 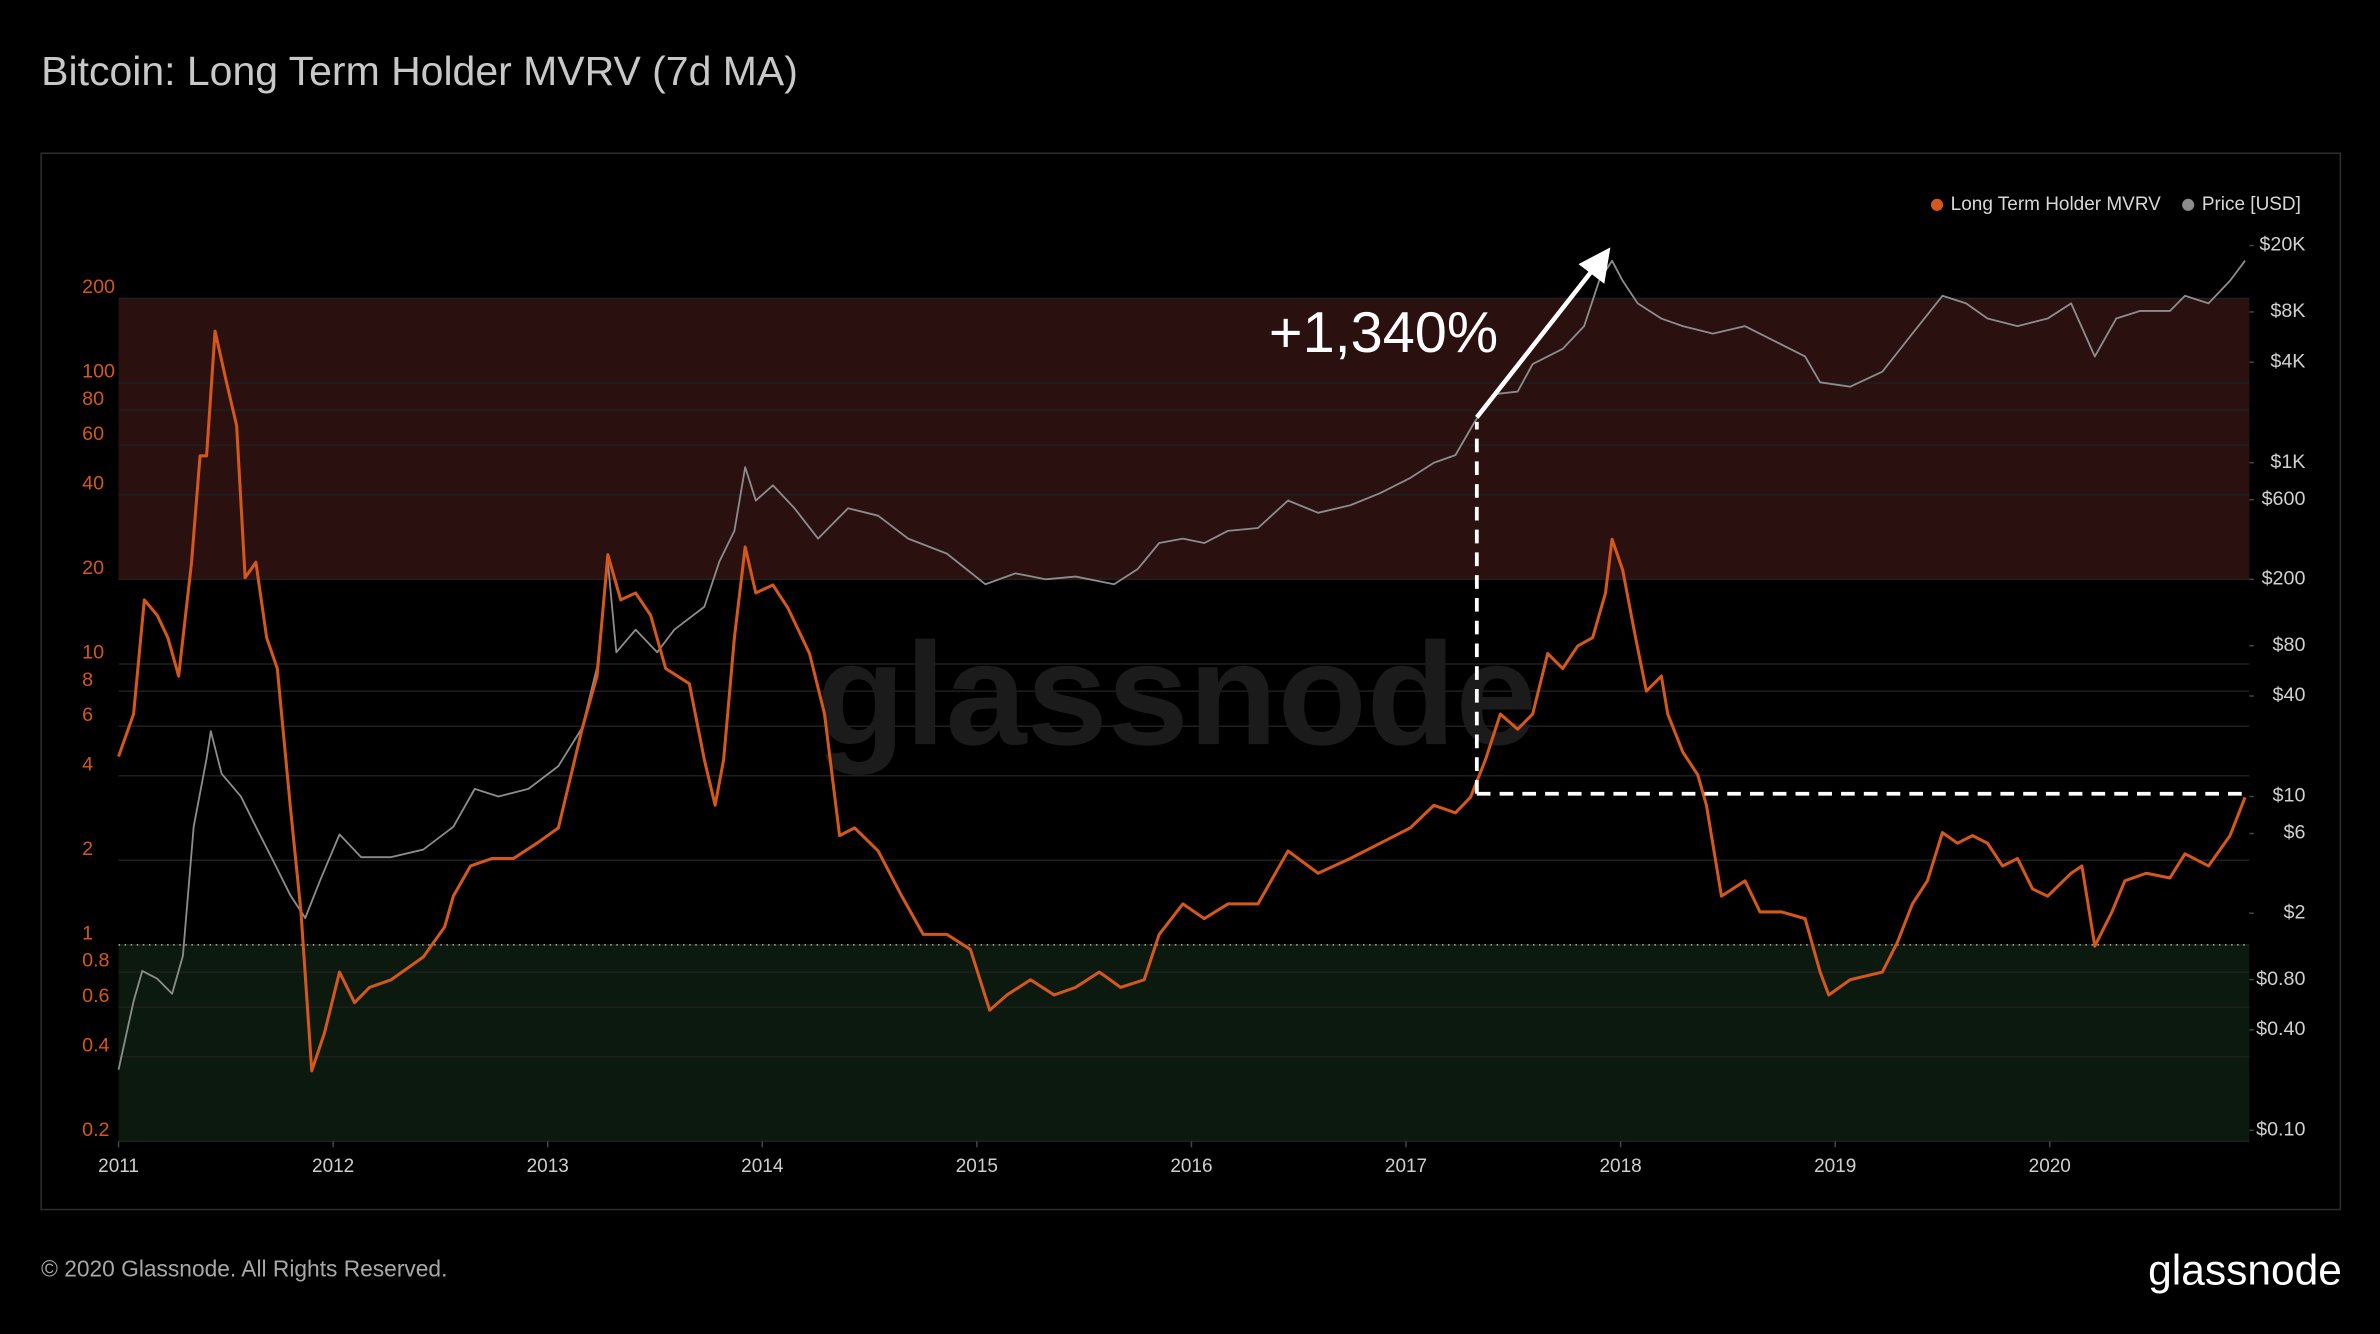 I want to click on x-tick-label: 2013, so click(x=548, y=1166).